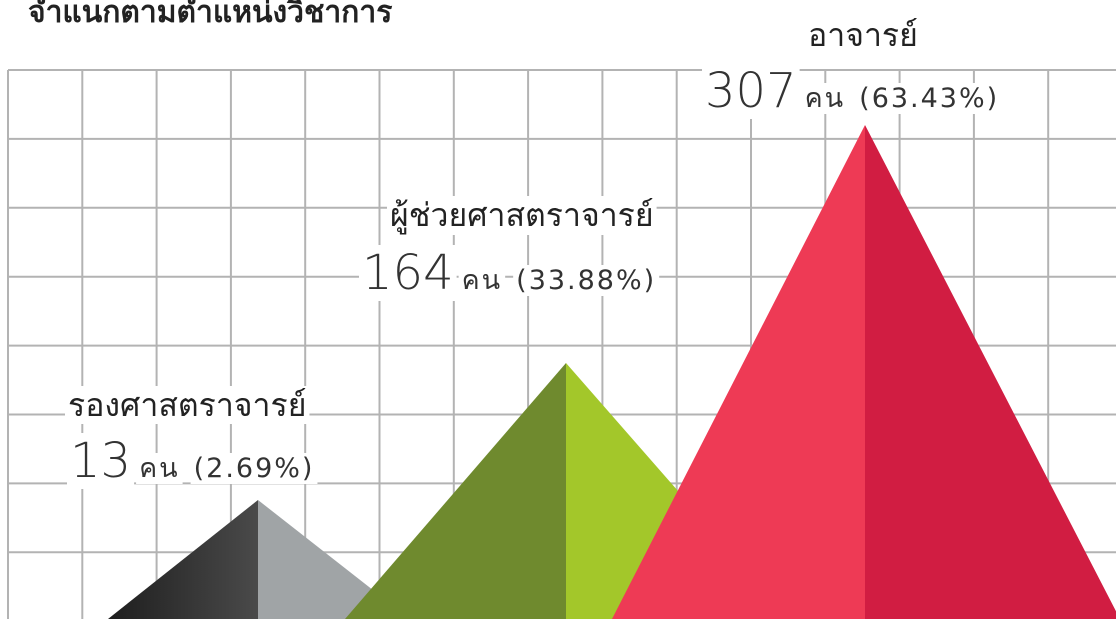 This screenshot has width=1116, height=619. I want to click on share: (33.88%), so click(586, 280).